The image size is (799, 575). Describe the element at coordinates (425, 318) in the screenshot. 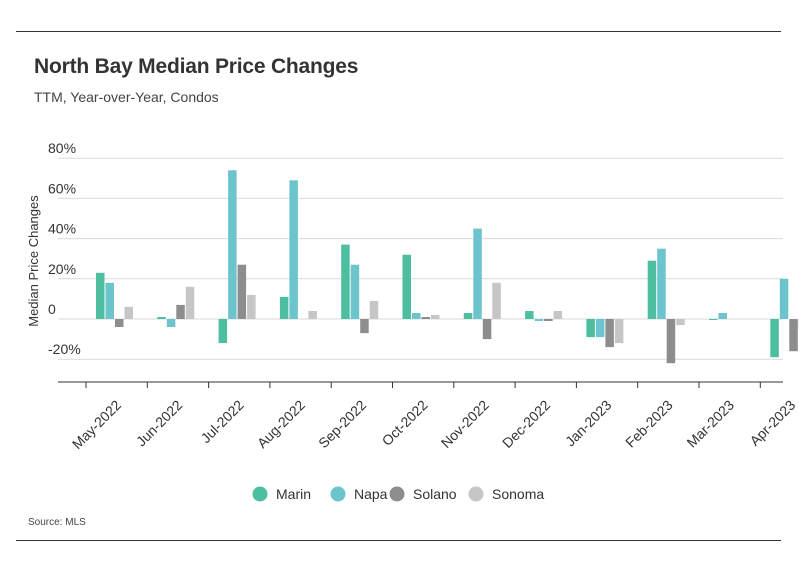

I see `bar-solano-oct-2022` at that location.